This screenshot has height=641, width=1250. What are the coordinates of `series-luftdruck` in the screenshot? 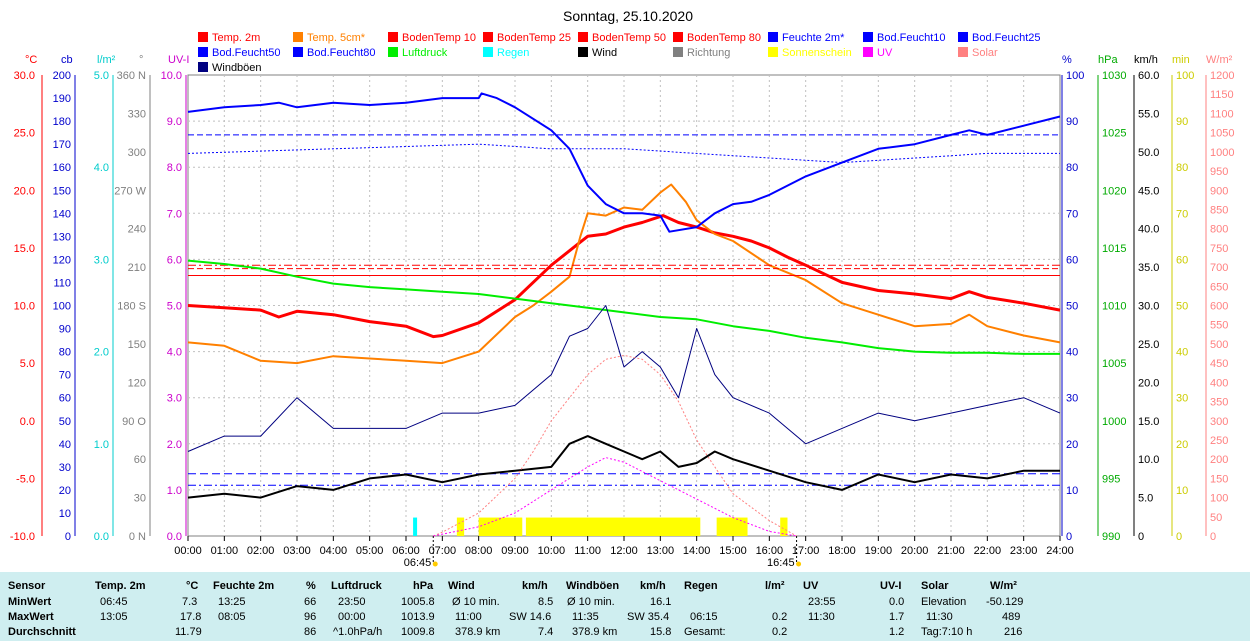 It's located at (623, 307).